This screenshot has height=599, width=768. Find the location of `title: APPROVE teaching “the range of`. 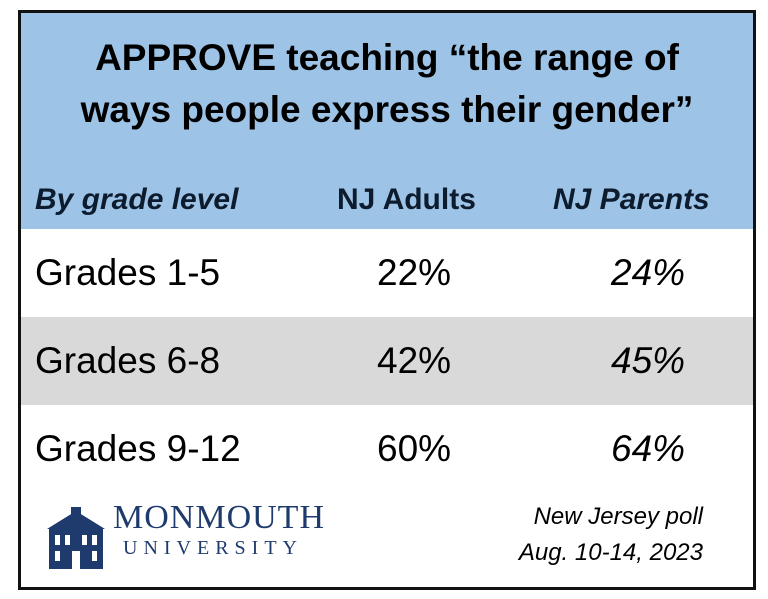

title: APPROVE teaching “the range of is located at coordinates (387, 57).